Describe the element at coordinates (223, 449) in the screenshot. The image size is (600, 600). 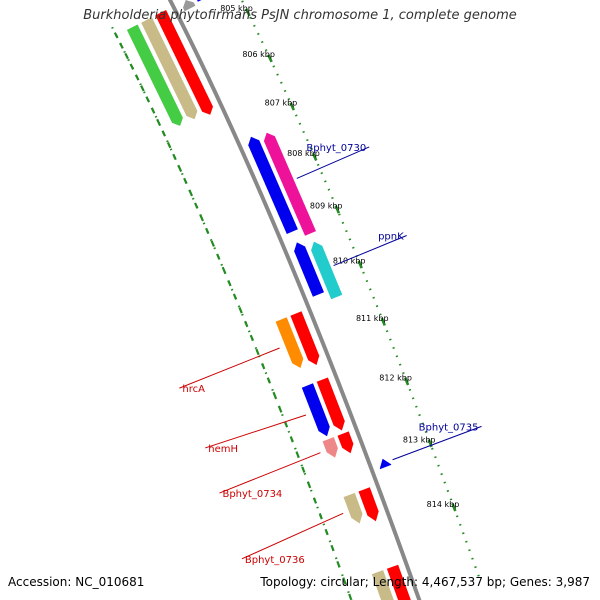
I see `gene-label: hemH` at that location.